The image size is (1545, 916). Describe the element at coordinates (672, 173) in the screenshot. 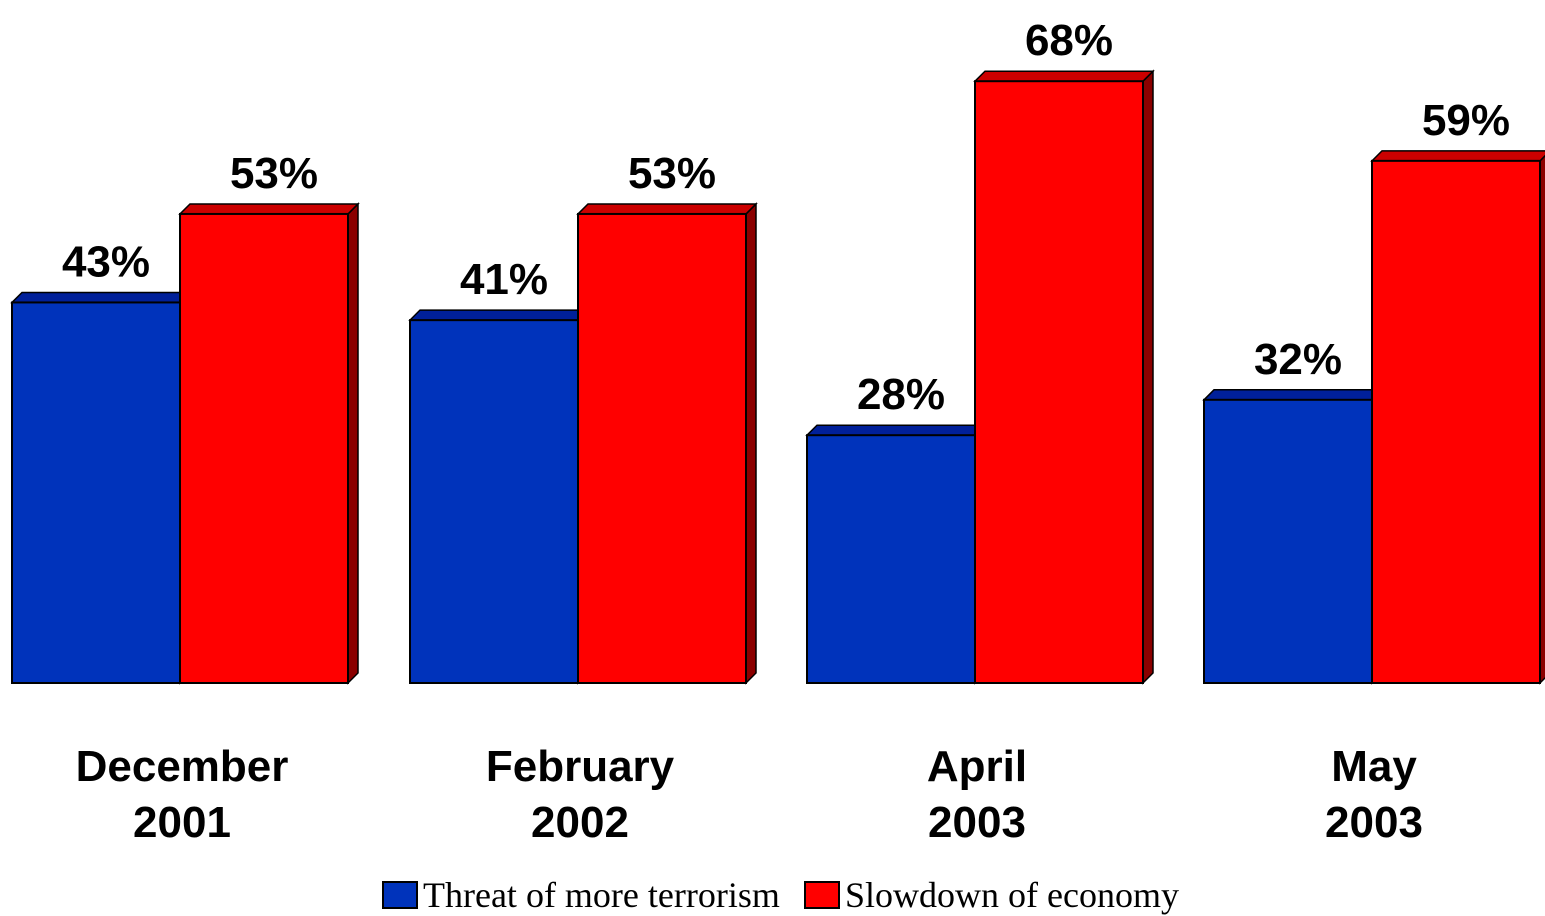

I see `value-label-economy-1: 53%` at that location.